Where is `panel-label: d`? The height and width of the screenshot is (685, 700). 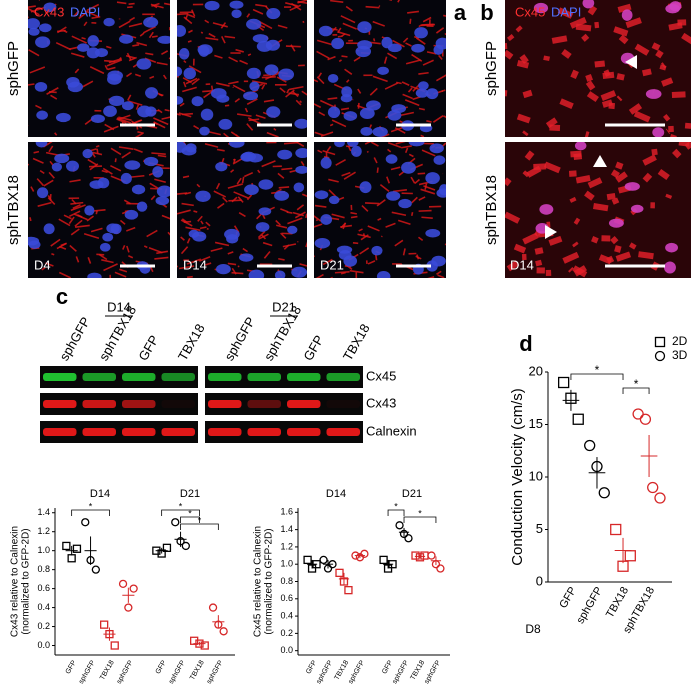
panel-label: d is located at coordinates (525, 343).